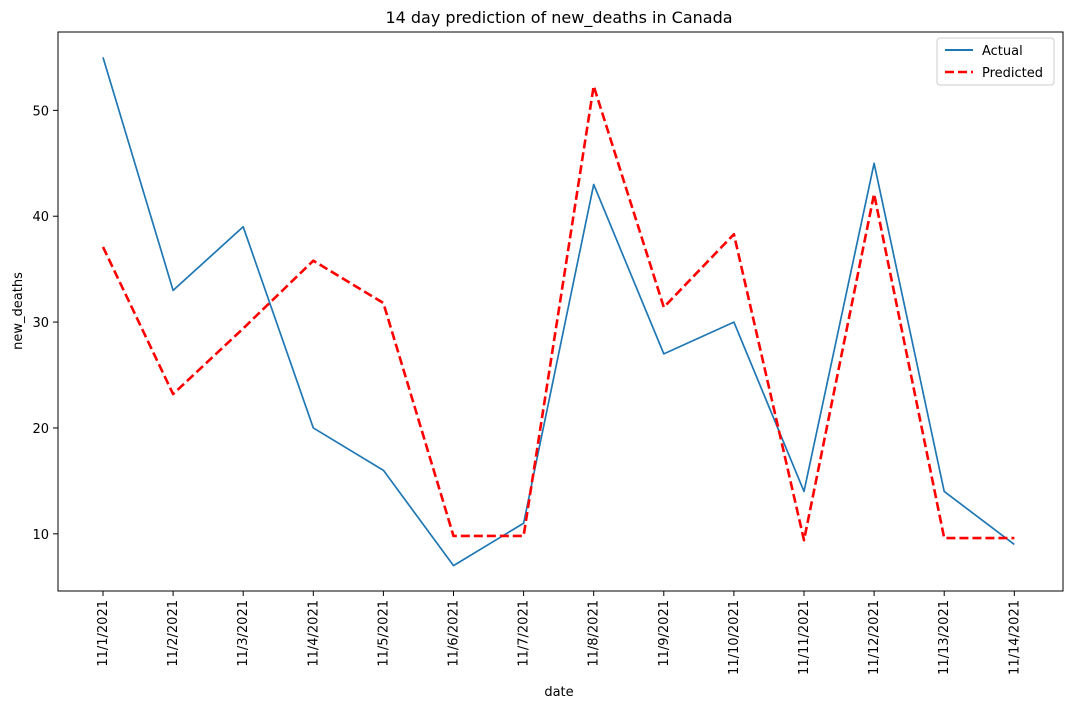  I want to click on y-tick-label: 10, so click(40, 535).